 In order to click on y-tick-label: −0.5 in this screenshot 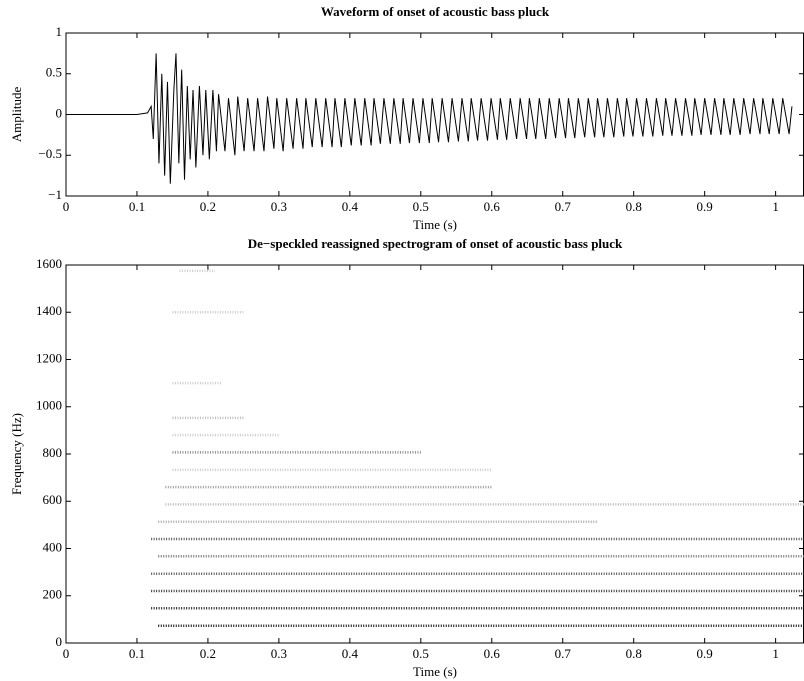, I will do `click(50, 153)`.